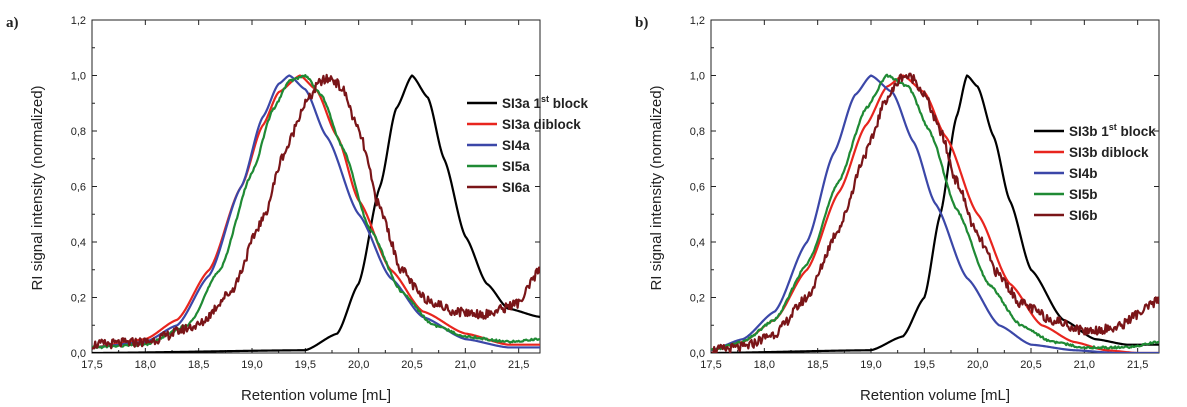 This screenshot has width=1187, height=407. Describe the element at coordinates (516, 145) in the screenshot. I see `legend-label: SI4a` at that location.